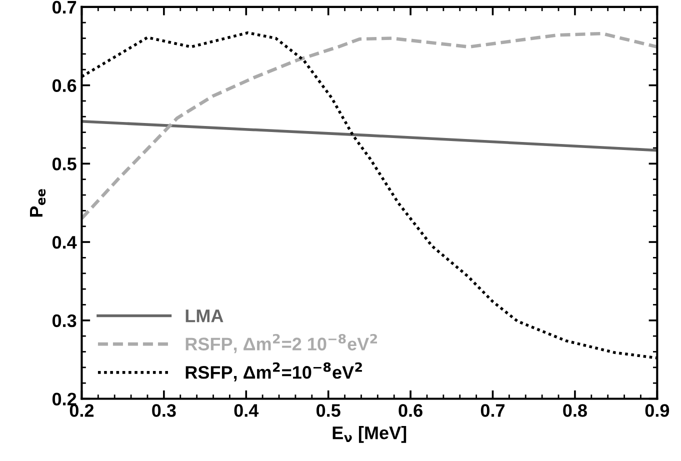 The image size is (681, 461). I want to click on x-tick-label: 0.5, so click(328, 410).